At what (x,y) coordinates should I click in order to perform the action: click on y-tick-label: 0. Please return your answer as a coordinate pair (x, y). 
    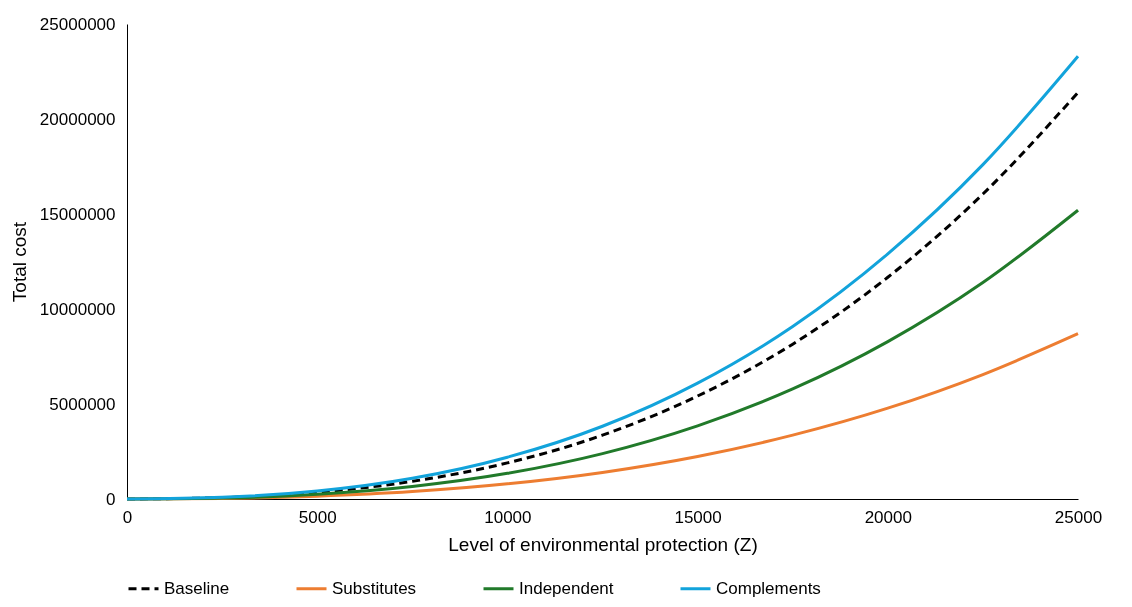
    Looking at the image, I should click on (111, 499).